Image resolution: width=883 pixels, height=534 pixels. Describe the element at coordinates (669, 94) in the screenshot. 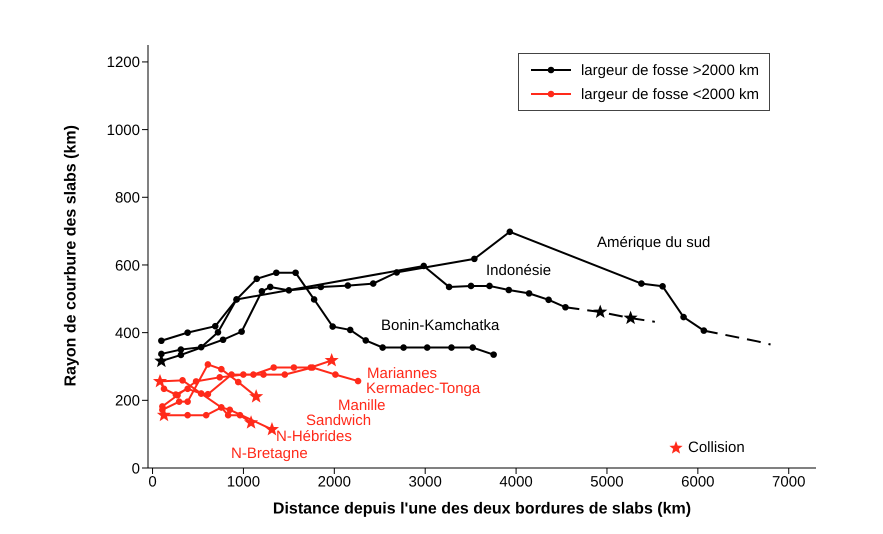

I see `legend-label: largeur de fosse <2000 km` at that location.